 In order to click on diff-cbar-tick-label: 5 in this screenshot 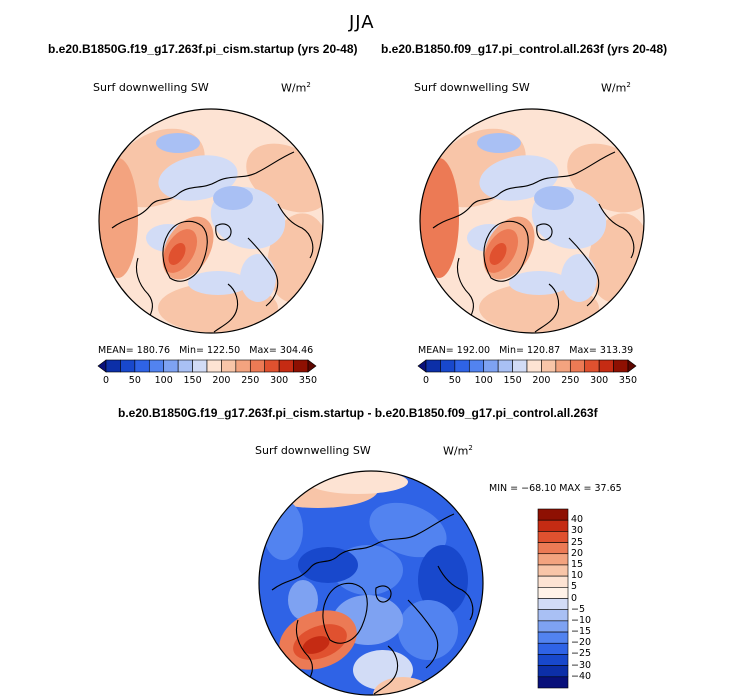, I will do `click(574, 587)`.